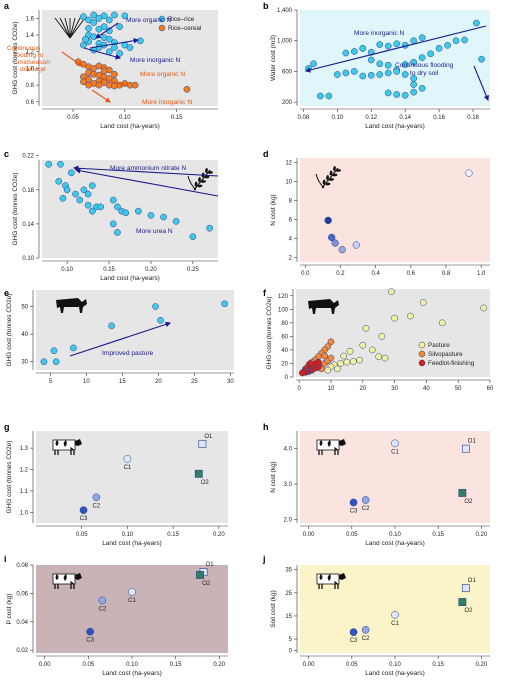  What do you see at coordinates (291, 202) in the screenshot?
I see `y-tick-label: 8` at bounding box center [291, 202].